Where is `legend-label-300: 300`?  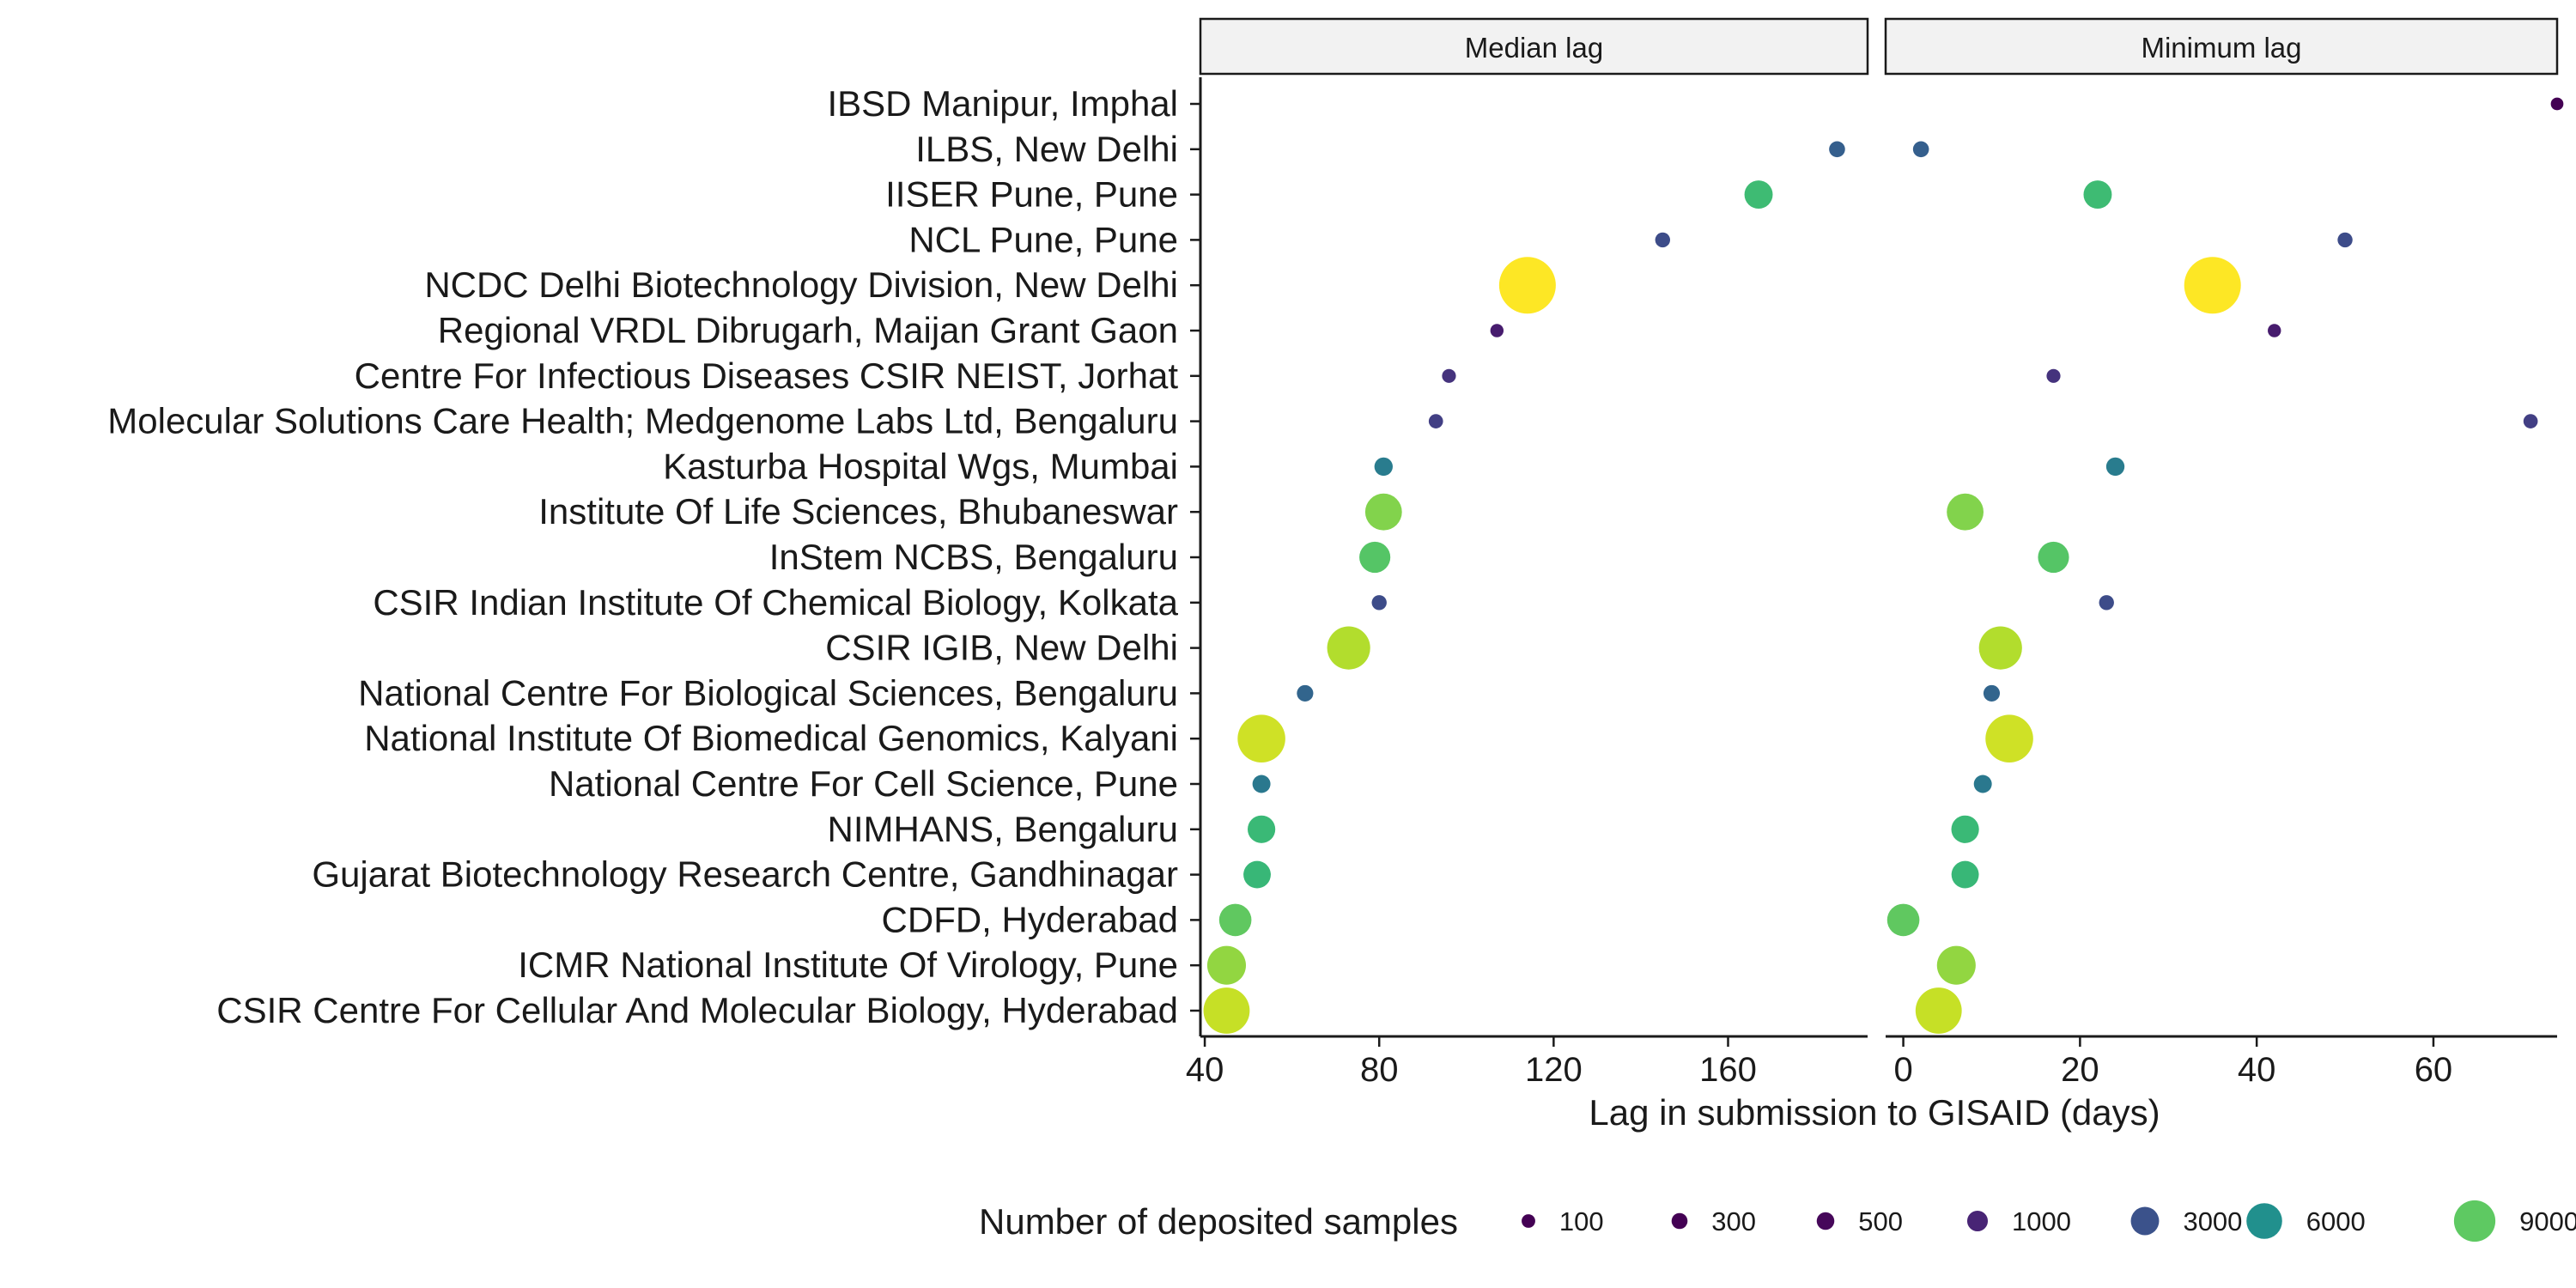 legend-label-300: 300 is located at coordinates (1733, 1221).